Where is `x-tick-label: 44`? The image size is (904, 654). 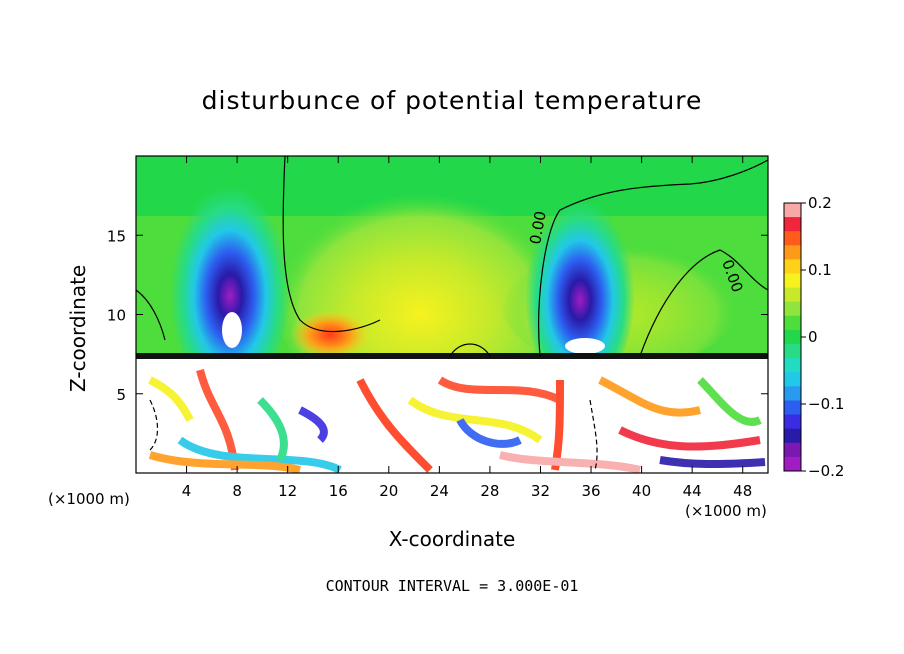 x-tick-label: 44 is located at coordinates (692, 491).